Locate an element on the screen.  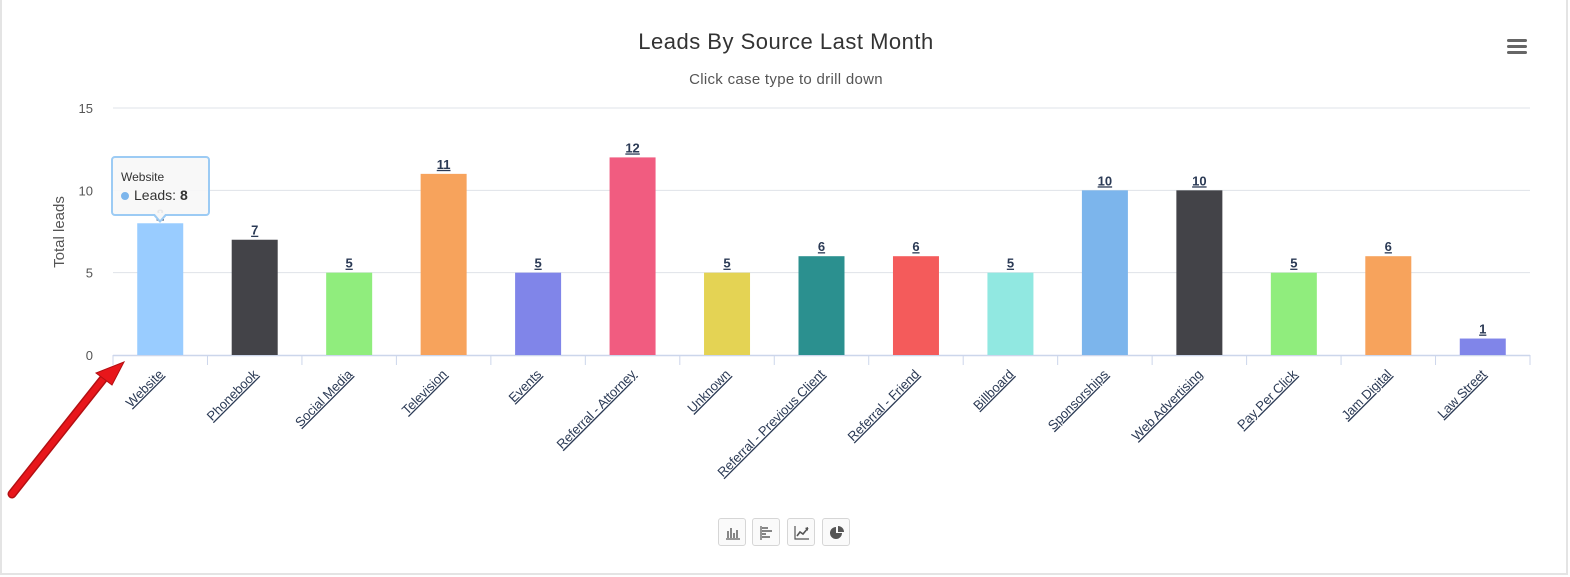
bar-referral-previous-client is located at coordinates (821, 305).